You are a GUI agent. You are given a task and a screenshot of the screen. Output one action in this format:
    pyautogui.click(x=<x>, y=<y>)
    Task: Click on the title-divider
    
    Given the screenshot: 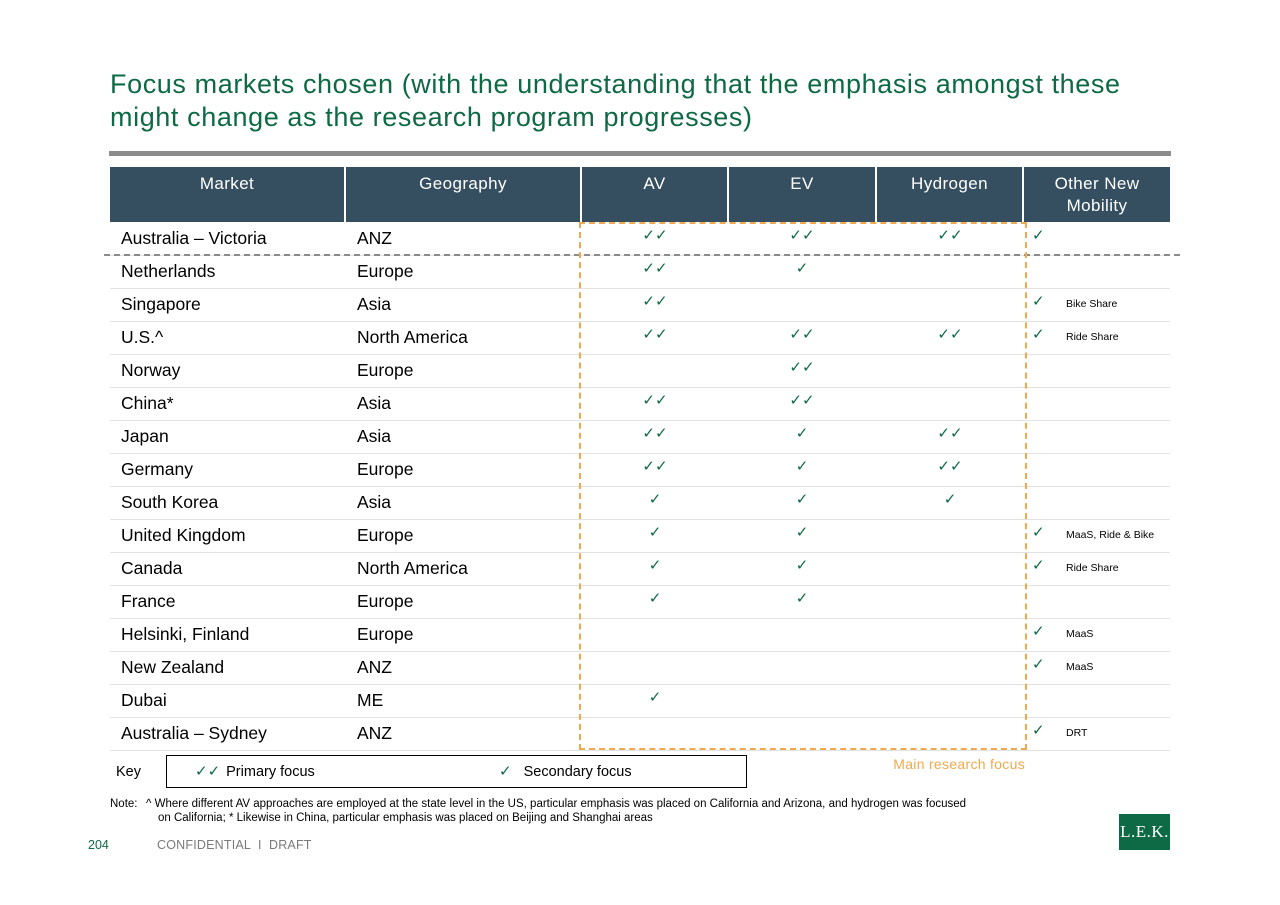 What is the action you would take?
    pyautogui.click(x=640, y=153)
    